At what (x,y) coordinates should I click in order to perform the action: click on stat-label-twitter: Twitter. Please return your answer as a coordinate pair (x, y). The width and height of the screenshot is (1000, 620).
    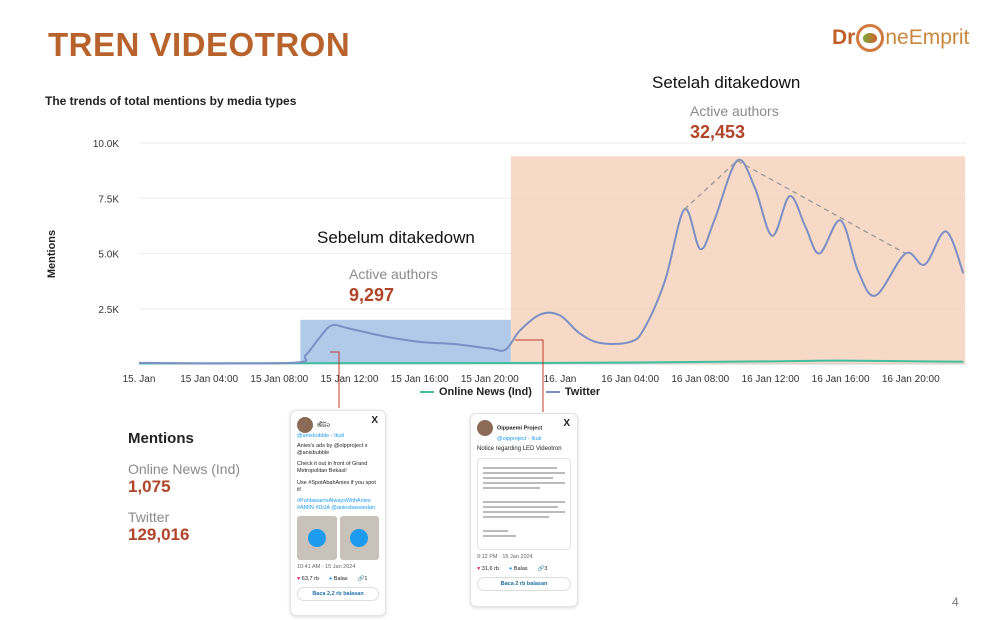
    Looking at the image, I should click on (149, 517).